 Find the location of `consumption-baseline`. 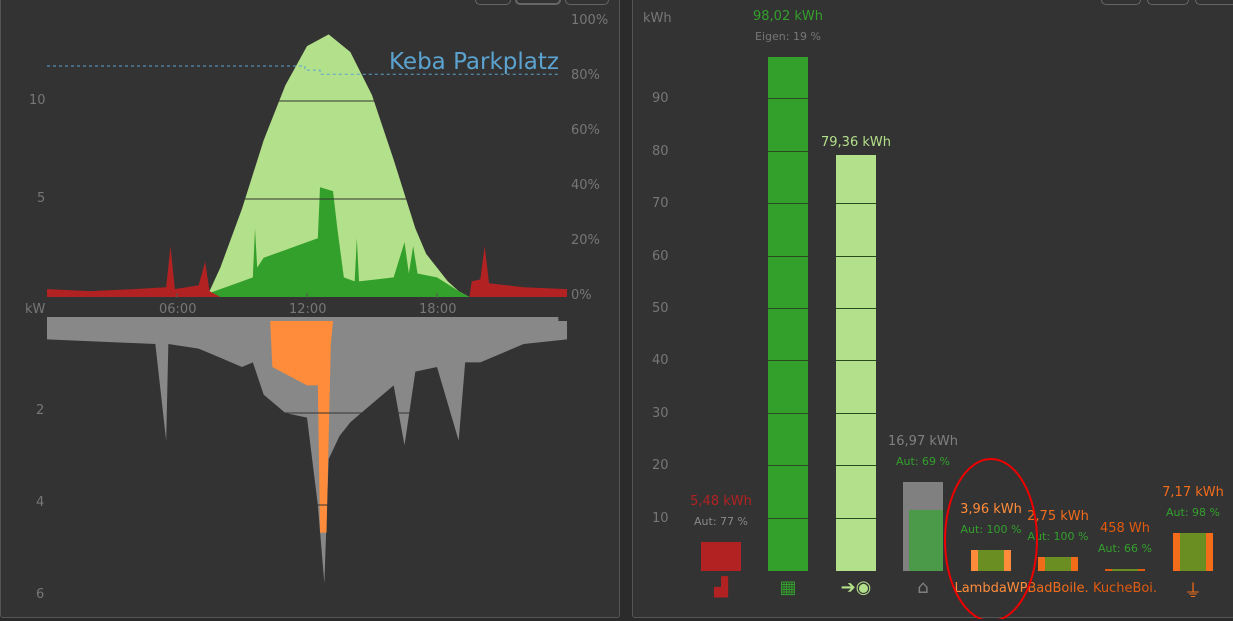

consumption-baseline is located at coordinates (303, 319).